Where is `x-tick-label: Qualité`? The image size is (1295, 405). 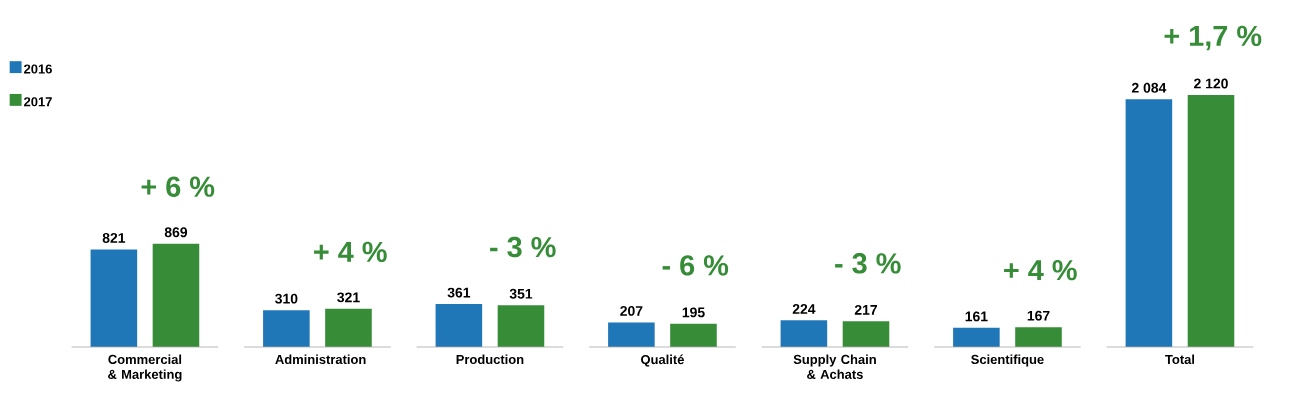
x-tick-label: Qualité is located at coordinates (662, 360).